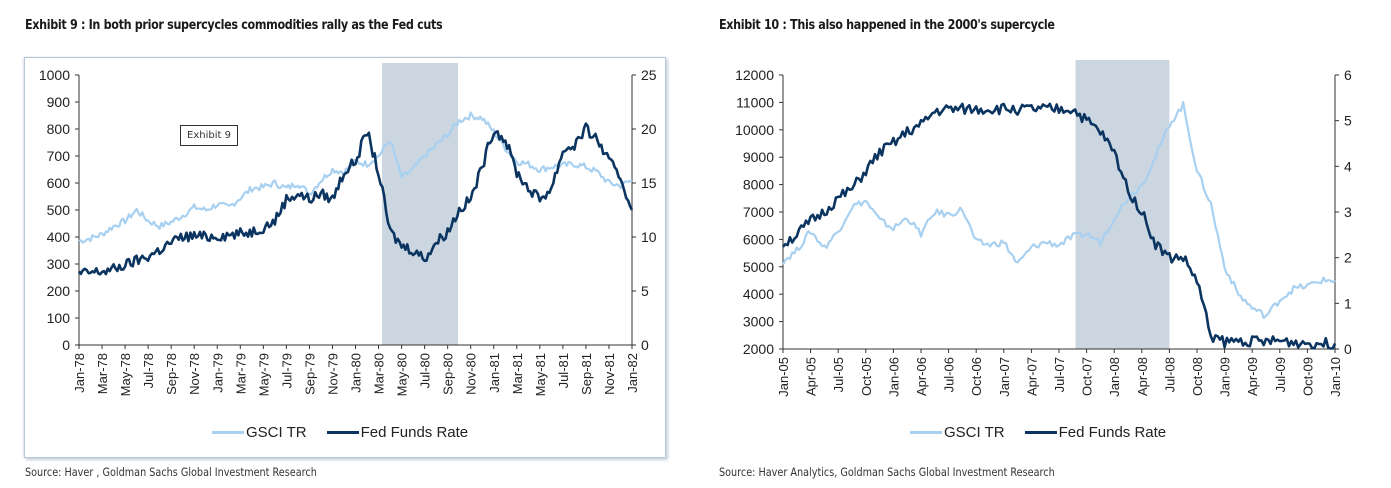  I want to click on fed-funds-rate-line, so click(355, 199).